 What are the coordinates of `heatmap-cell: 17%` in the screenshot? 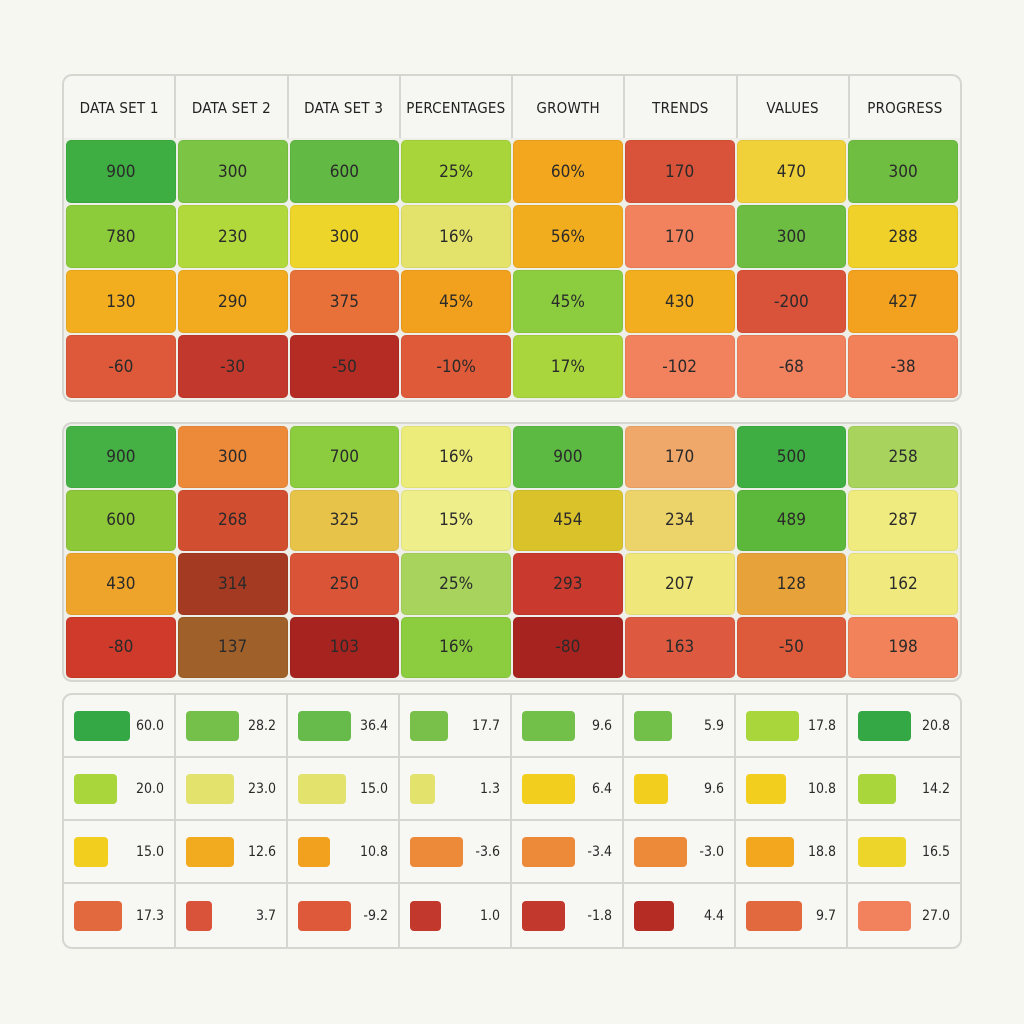 It's located at (568, 366).